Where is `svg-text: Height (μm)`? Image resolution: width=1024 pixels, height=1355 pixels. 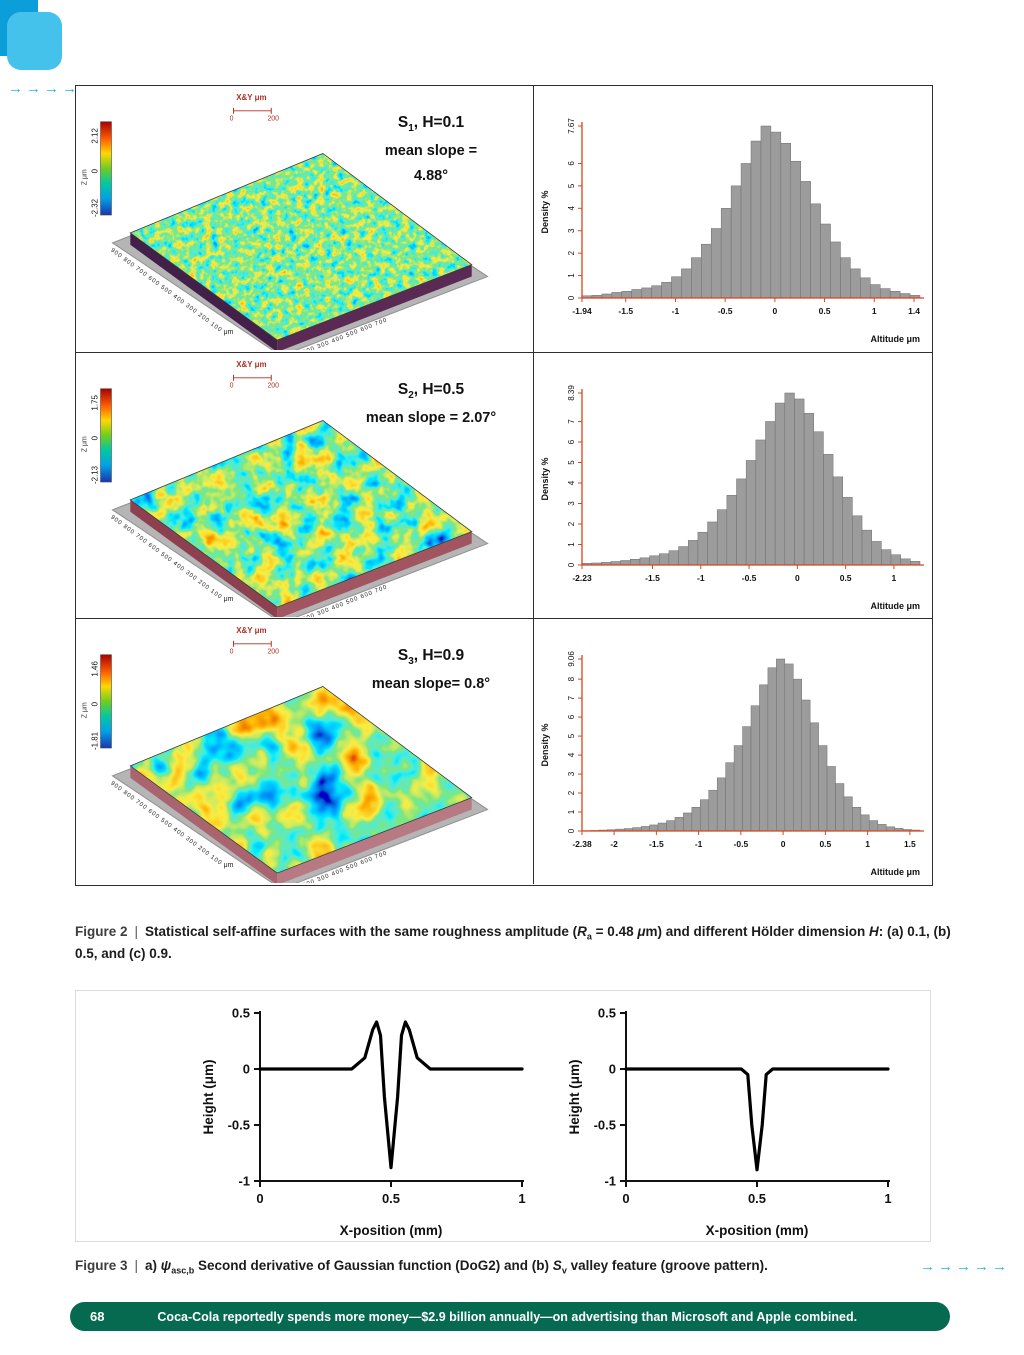 svg-text: Height (μm) is located at coordinates (208, 1096).